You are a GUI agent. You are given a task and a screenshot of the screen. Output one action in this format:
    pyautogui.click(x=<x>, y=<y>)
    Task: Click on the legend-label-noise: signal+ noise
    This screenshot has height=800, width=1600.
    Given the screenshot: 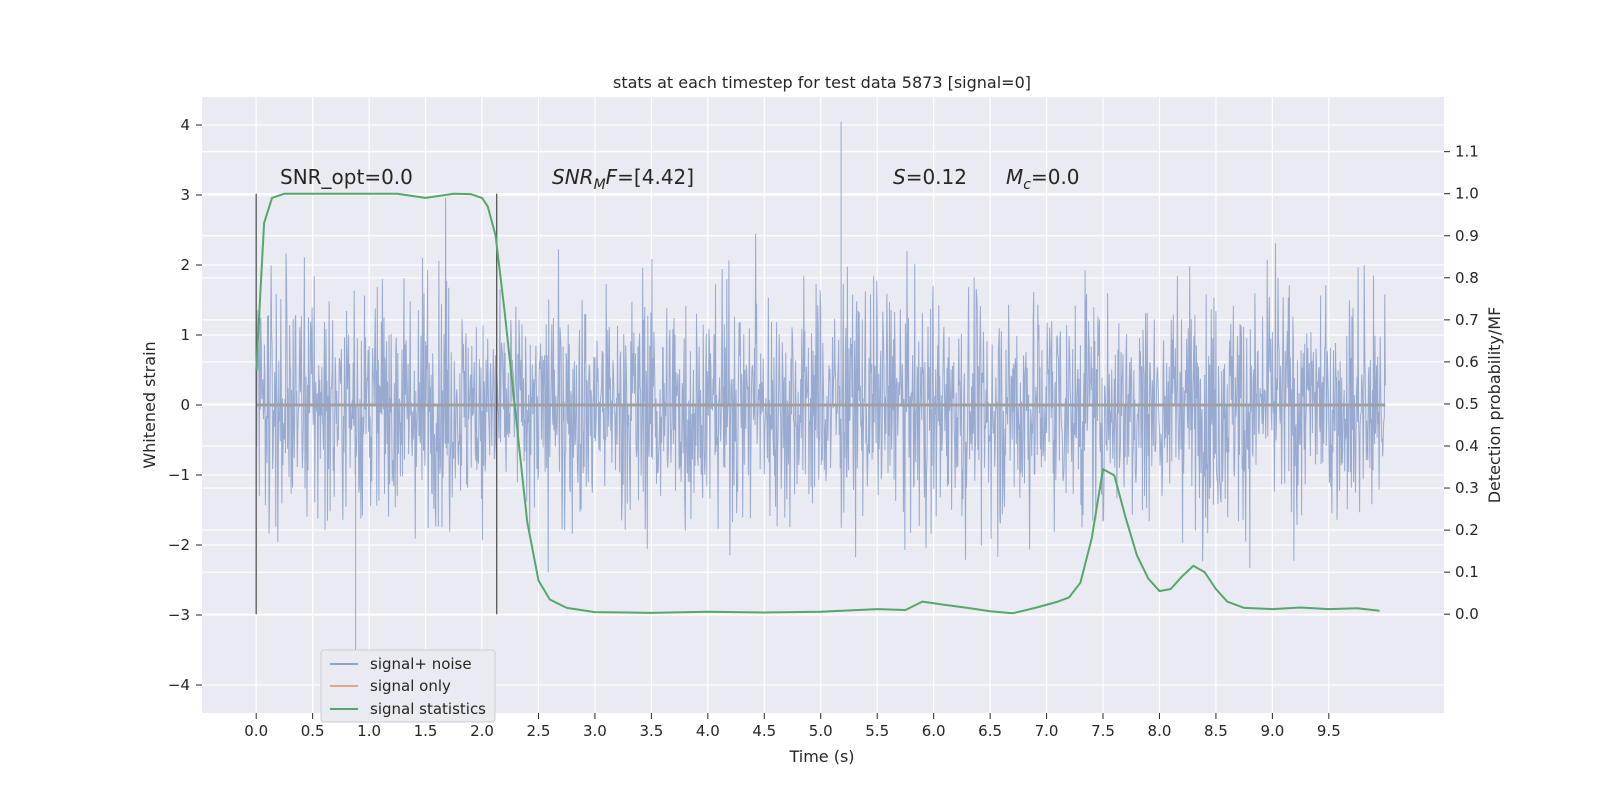 What is the action you would take?
    pyautogui.click(x=421, y=664)
    